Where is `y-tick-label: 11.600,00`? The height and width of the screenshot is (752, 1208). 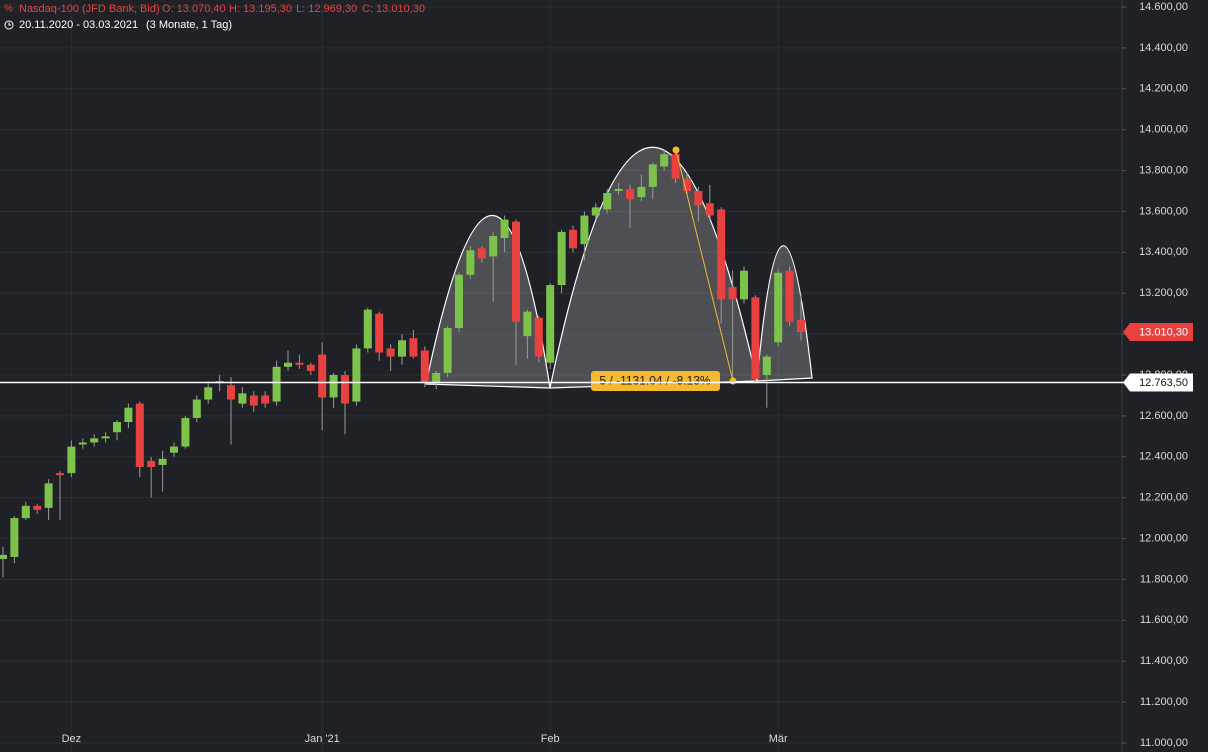
y-tick-label: 11.600,00 is located at coordinates (1164, 620).